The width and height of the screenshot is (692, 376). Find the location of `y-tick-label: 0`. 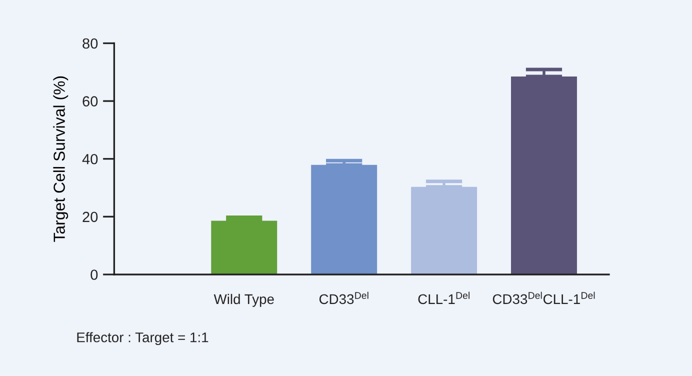

y-tick-label: 0 is located at coordinates (94, 275).